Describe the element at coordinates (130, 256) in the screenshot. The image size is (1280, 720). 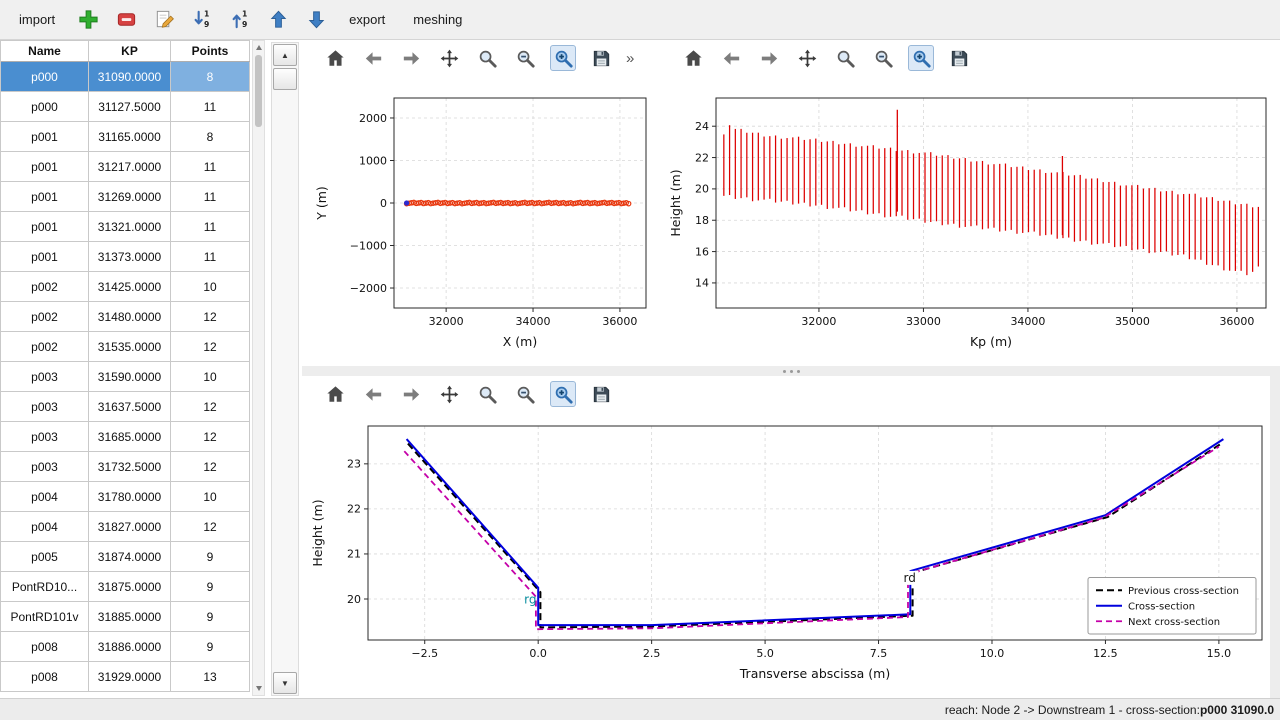
I see `table-cell: 31373.0000` at that location.